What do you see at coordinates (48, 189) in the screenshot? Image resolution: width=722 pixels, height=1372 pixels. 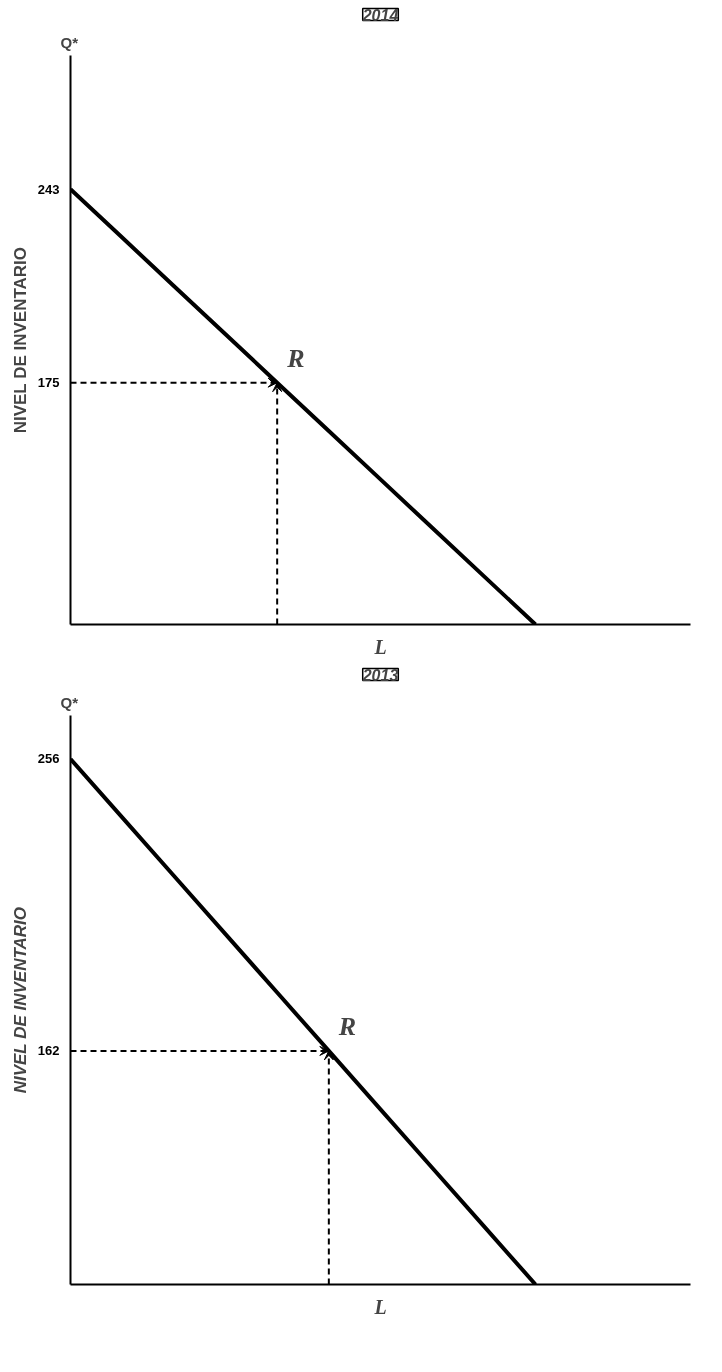 I see `y-tick-label: 243` at bounding box center [48, 189].